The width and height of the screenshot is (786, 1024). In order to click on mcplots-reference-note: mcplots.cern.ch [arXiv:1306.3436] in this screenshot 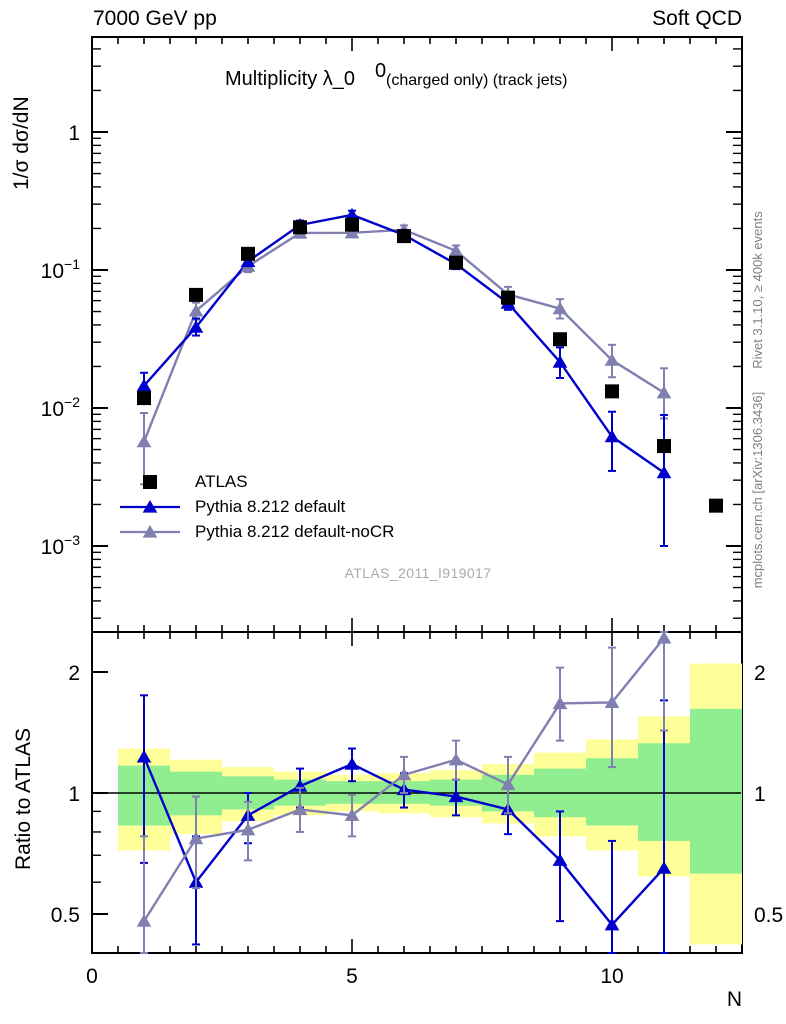, I will do `click(757, 490)`.